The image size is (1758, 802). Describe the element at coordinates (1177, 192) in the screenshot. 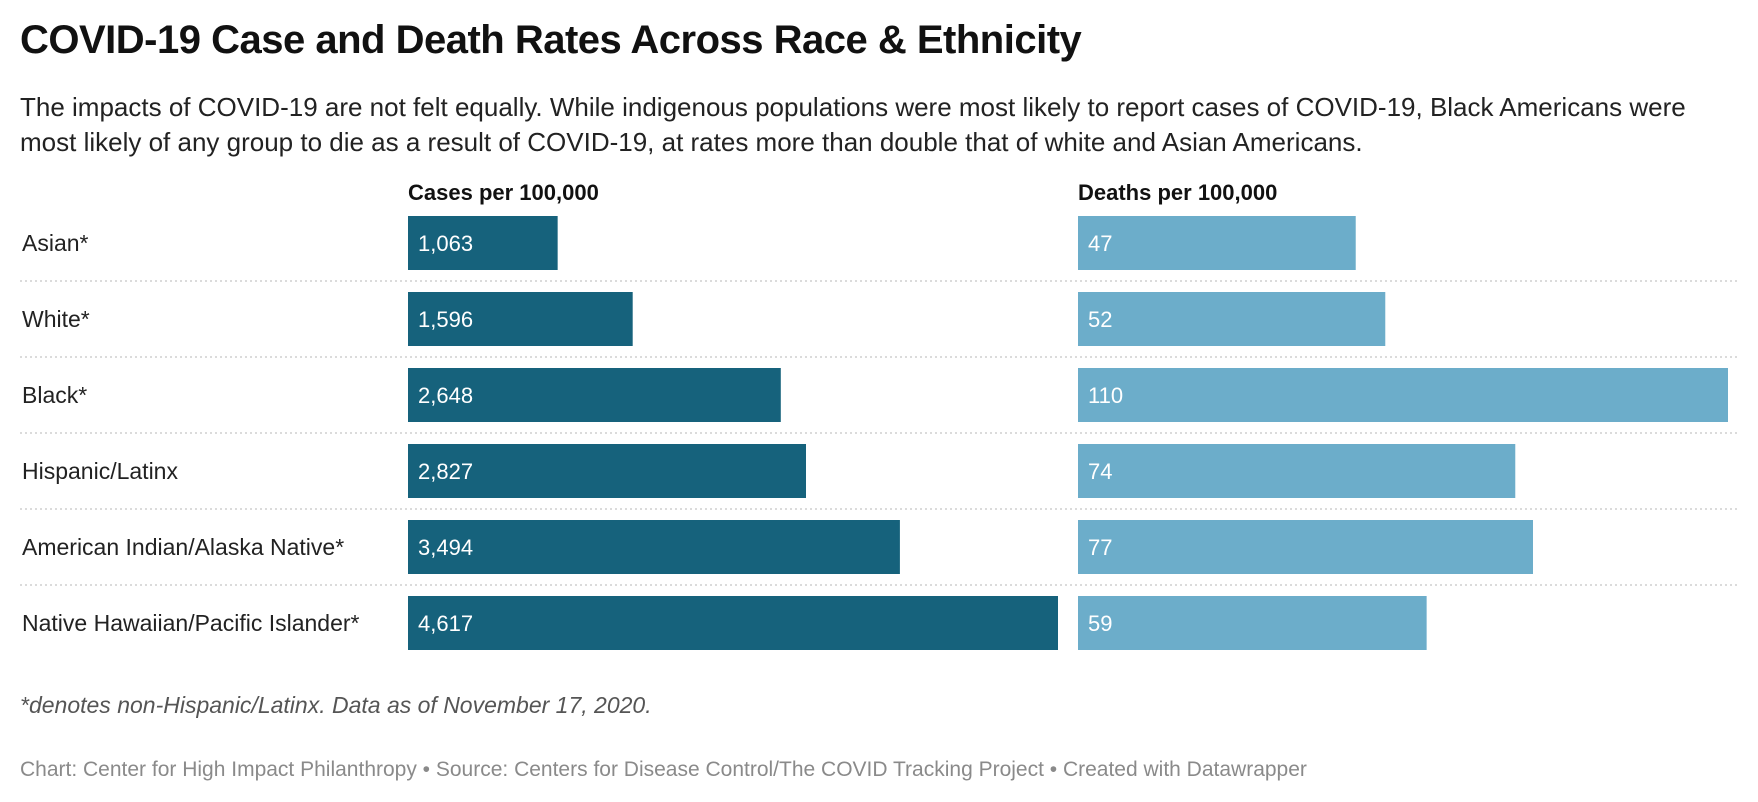

I see `series-header-2: Deaths per 100,000` at that location.